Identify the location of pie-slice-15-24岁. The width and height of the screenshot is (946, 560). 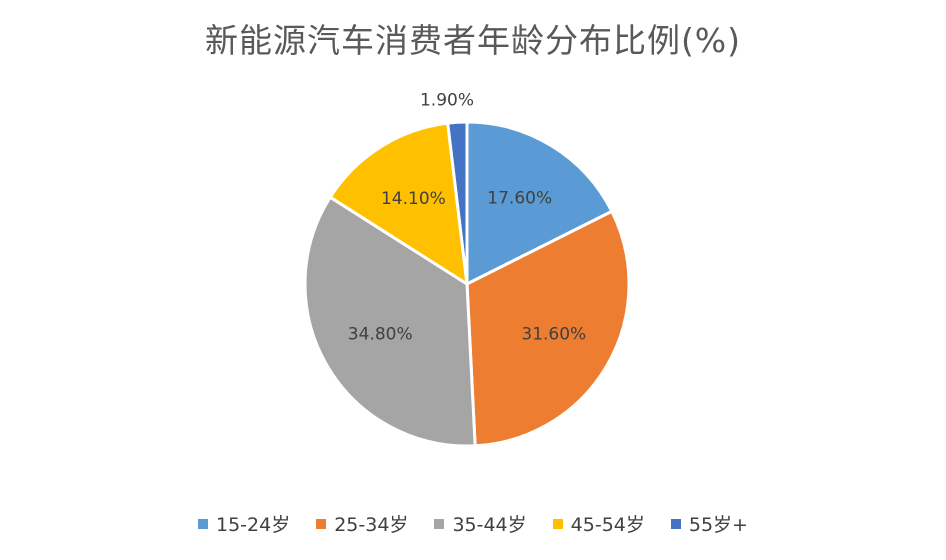
(539, 203).